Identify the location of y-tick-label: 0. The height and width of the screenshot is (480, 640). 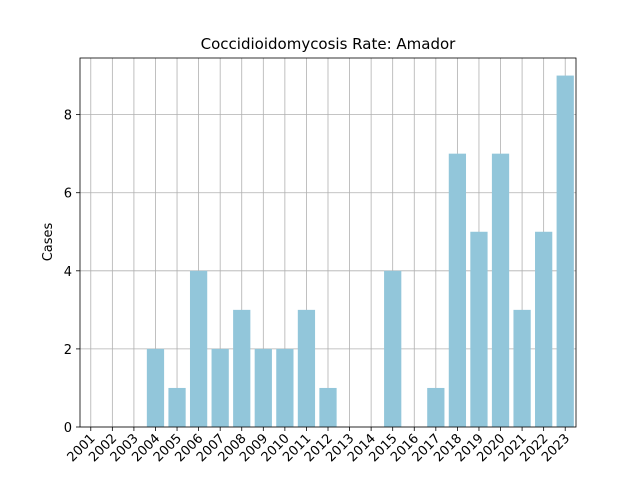
(68, 428).